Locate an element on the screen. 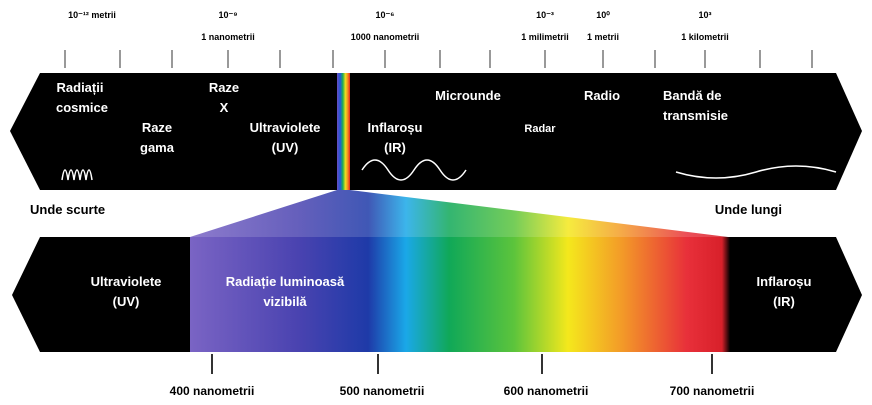 This screenshot has width=872, height=405. band-label: Ultraviolete (UV) is located at coordinates (285, 137).